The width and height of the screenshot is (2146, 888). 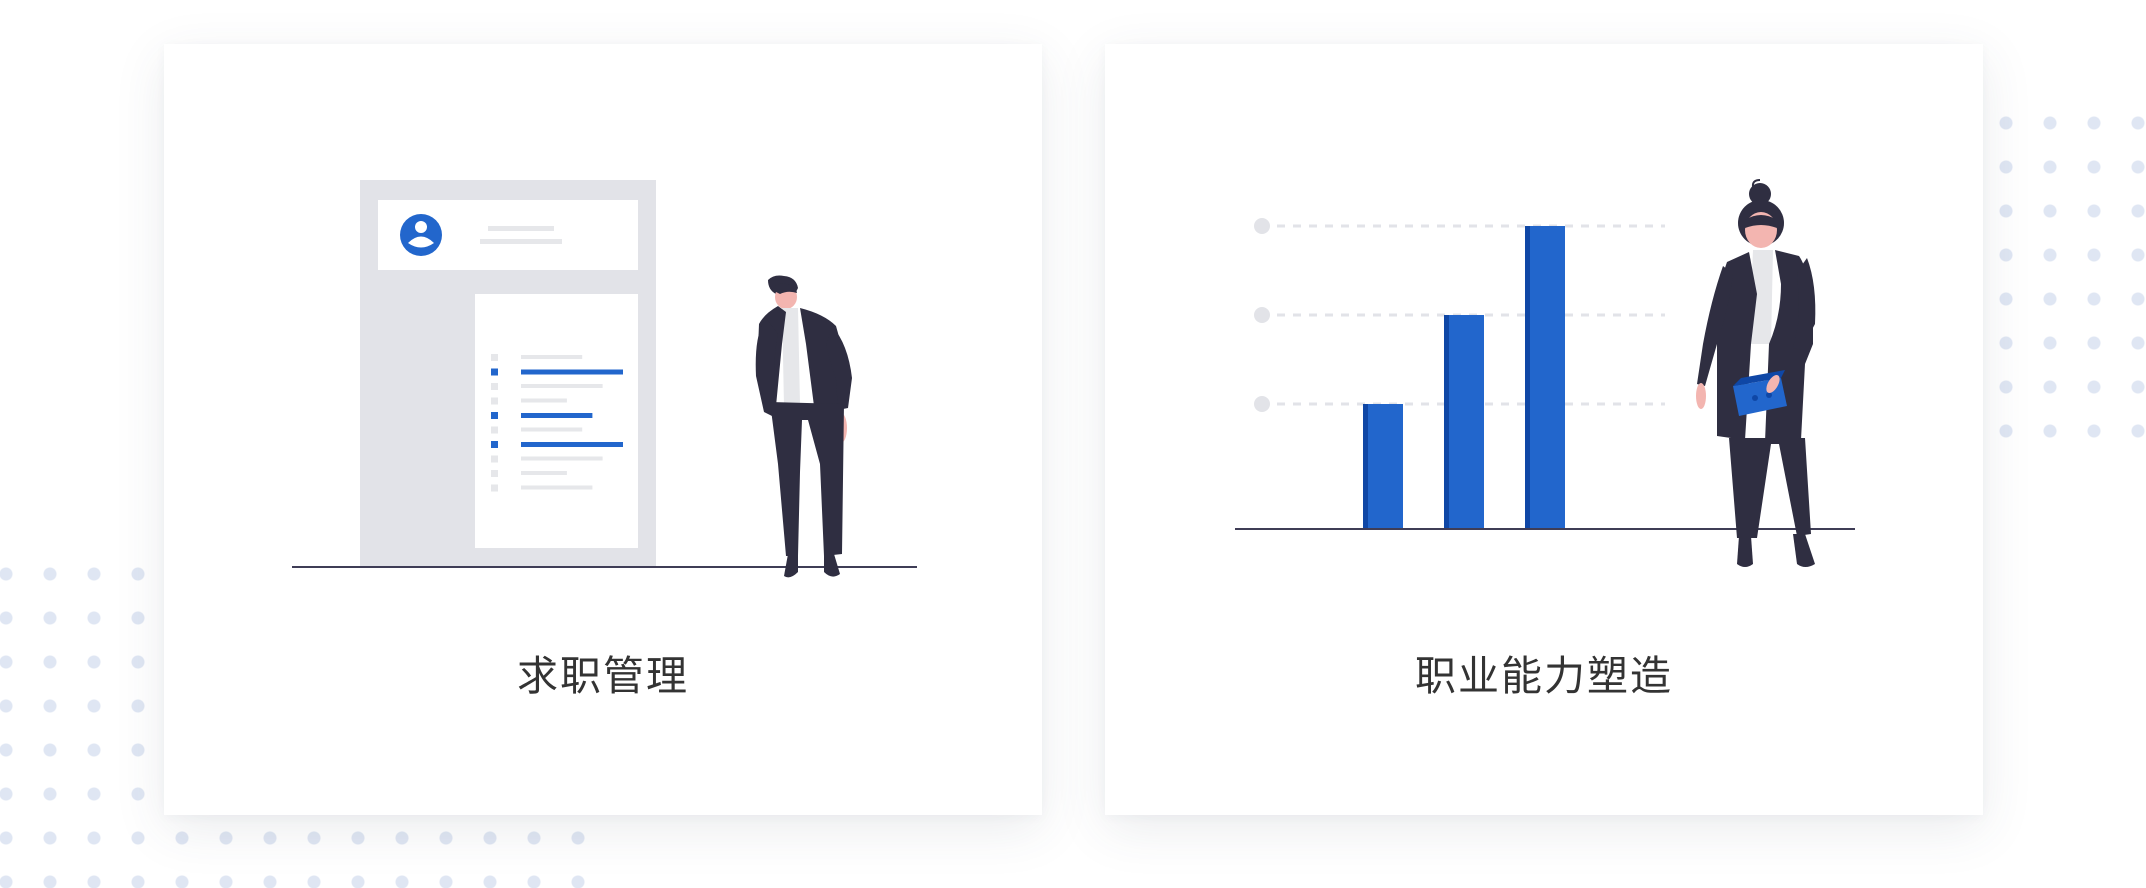 I want to click on growth-bars, so click(x=1464, y=377).